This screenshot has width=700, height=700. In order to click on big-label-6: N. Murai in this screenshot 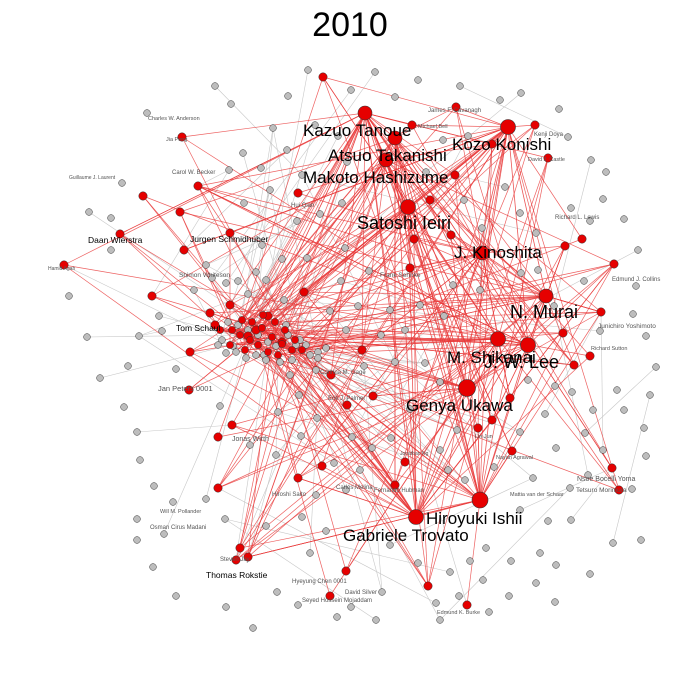, I will do `click(544, 312)`.